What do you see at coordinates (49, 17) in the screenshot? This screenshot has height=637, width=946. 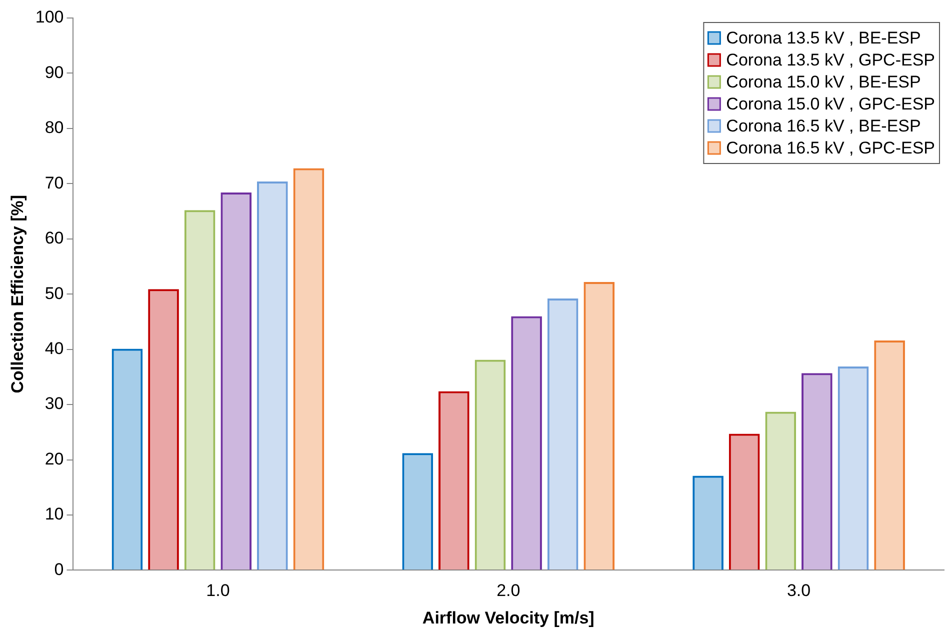 I see `y-tick-label: 100` at bounding box center [49, 17].